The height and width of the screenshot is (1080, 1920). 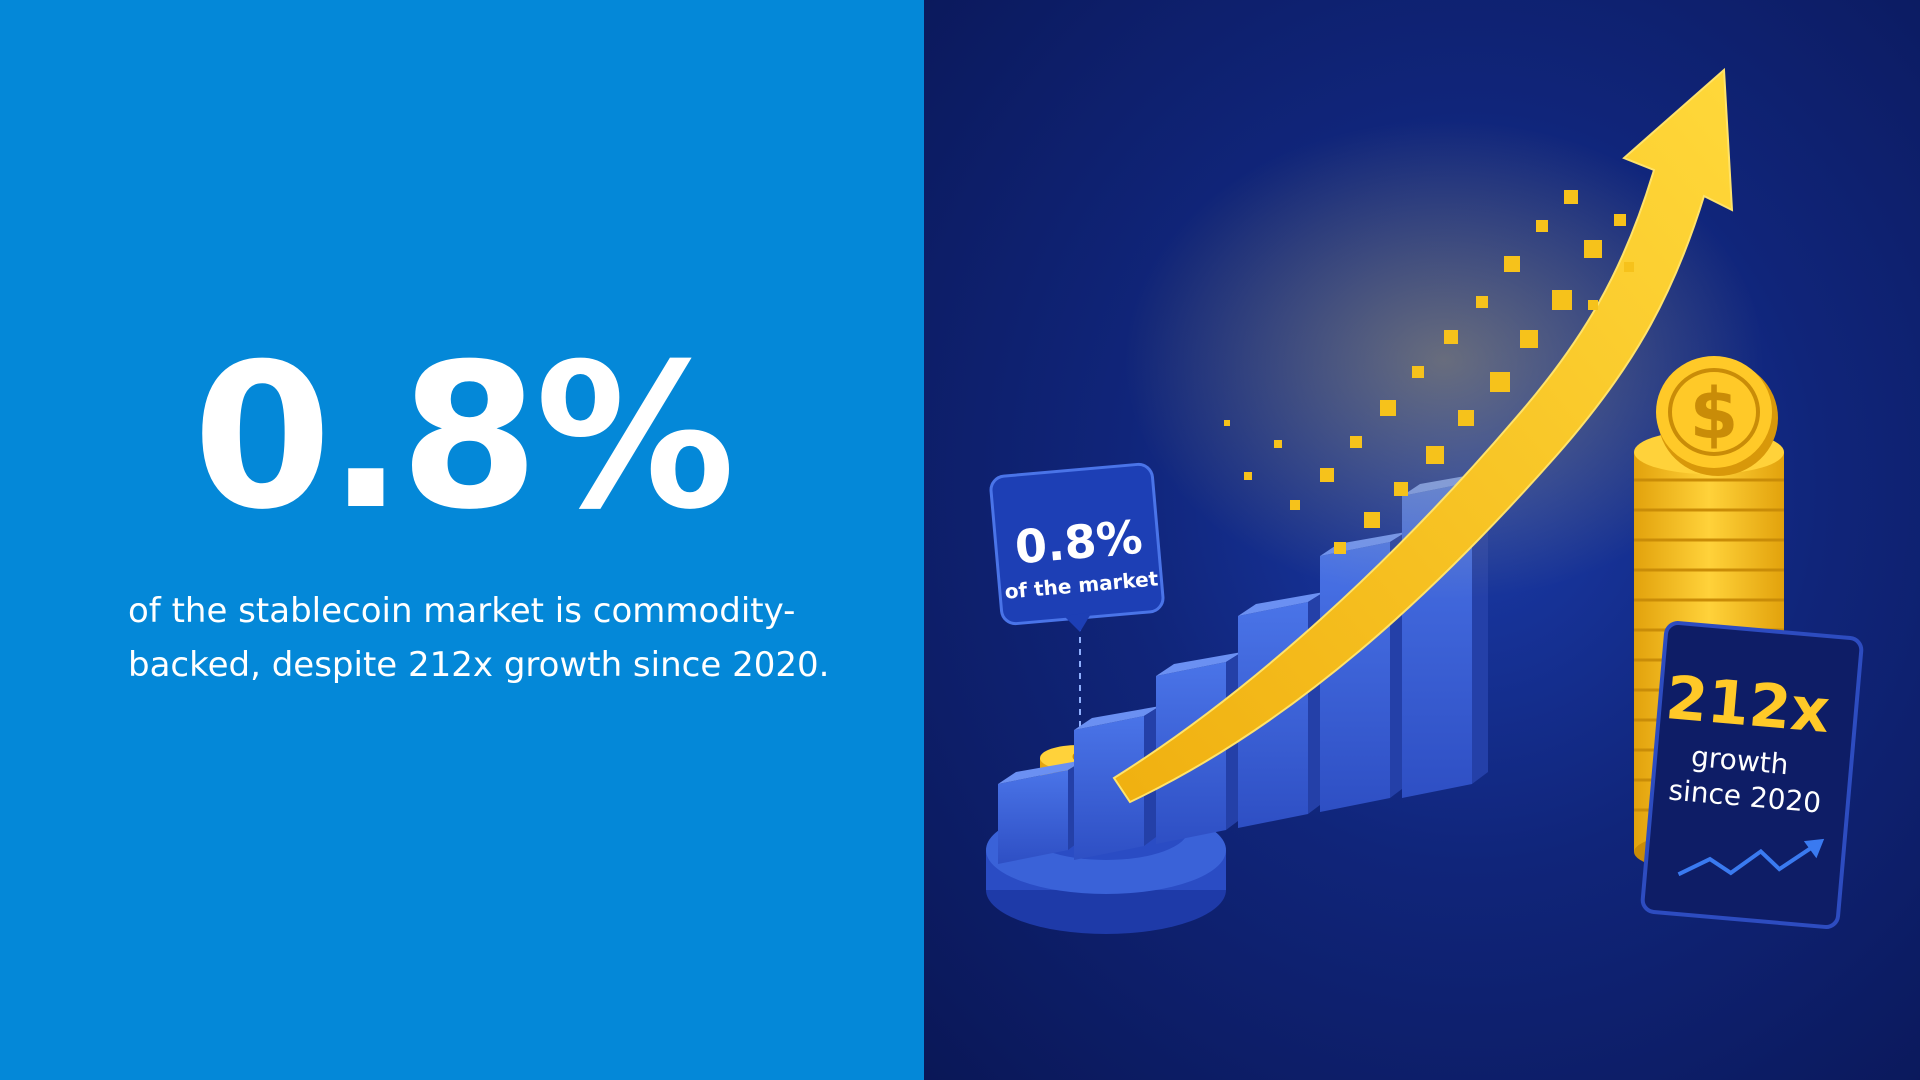 I want to click on market-share-bubble: 0.8% of the market, so click(x=1077, y=547).